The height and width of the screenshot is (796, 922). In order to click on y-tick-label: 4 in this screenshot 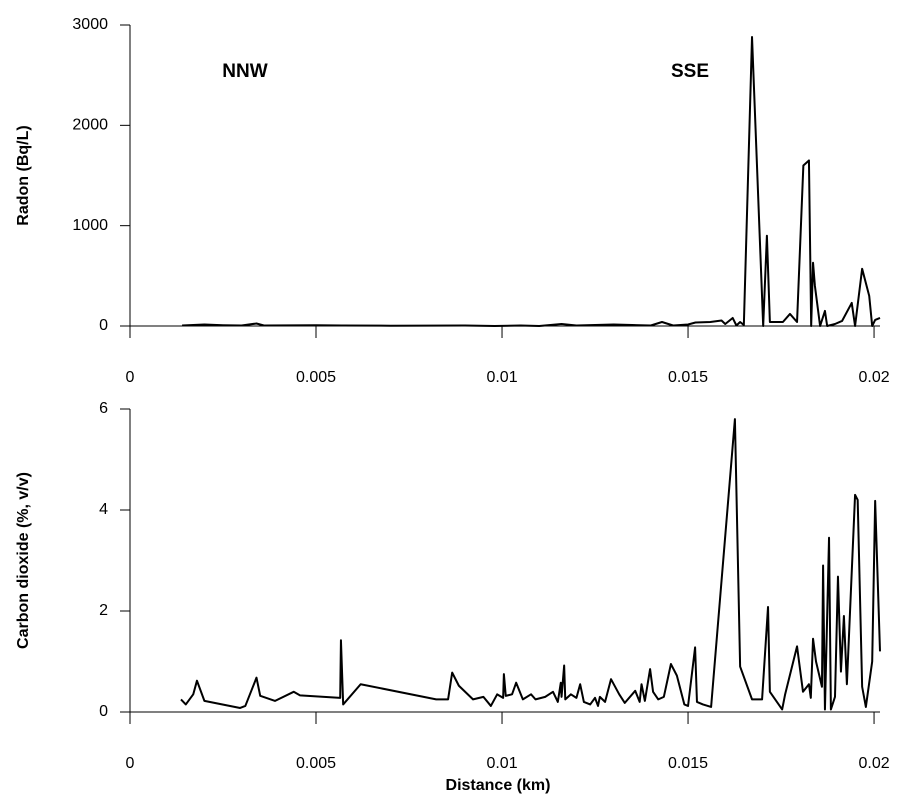, I will do `click(103, 509)`.